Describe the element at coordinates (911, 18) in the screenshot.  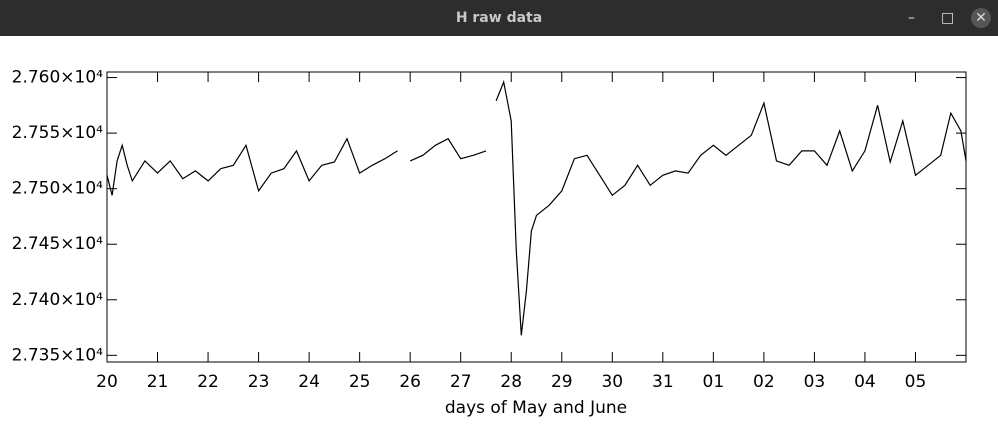
I see `minimize-button: –` at that location.